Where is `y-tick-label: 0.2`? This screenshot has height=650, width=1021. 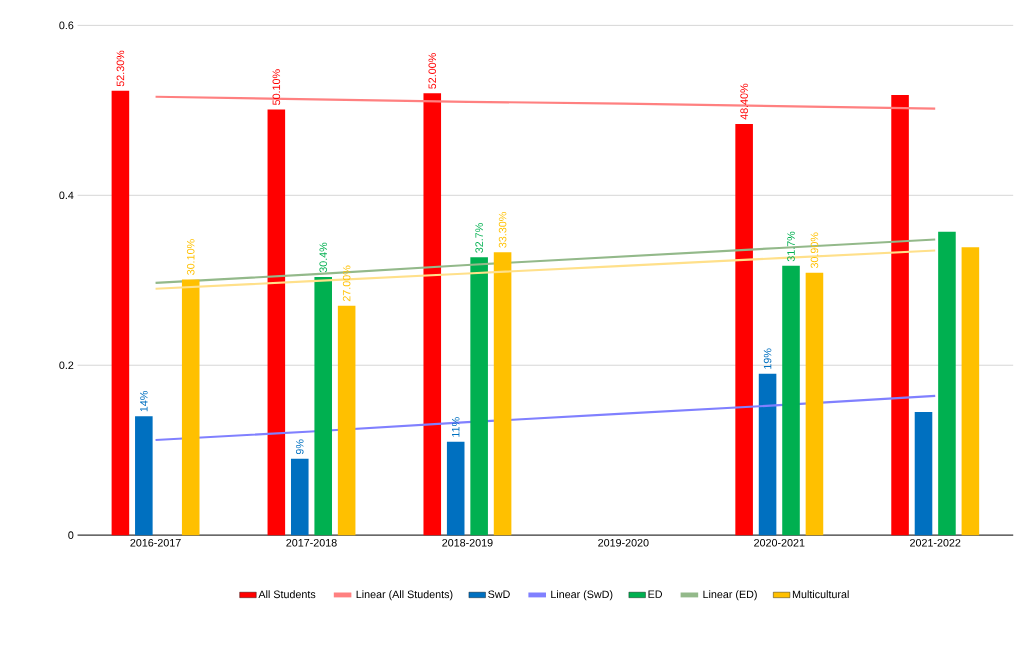 y-tick-label: 0.2 is located at coordinates (66, 365).